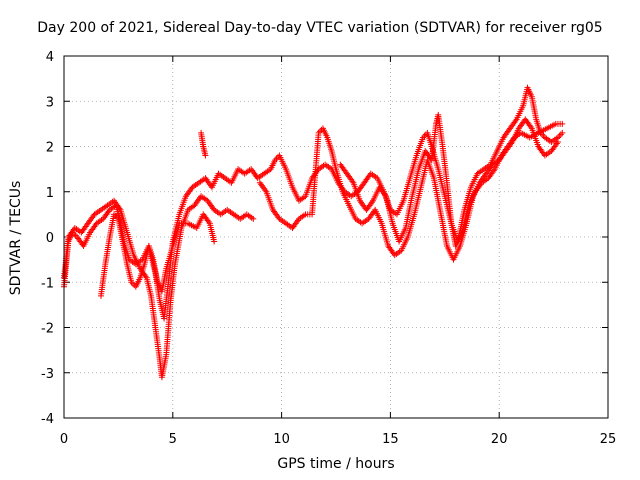  Describe the element at coordinates (499, 439) in the screenshot. I see `x-tick-label: 20` at that location.